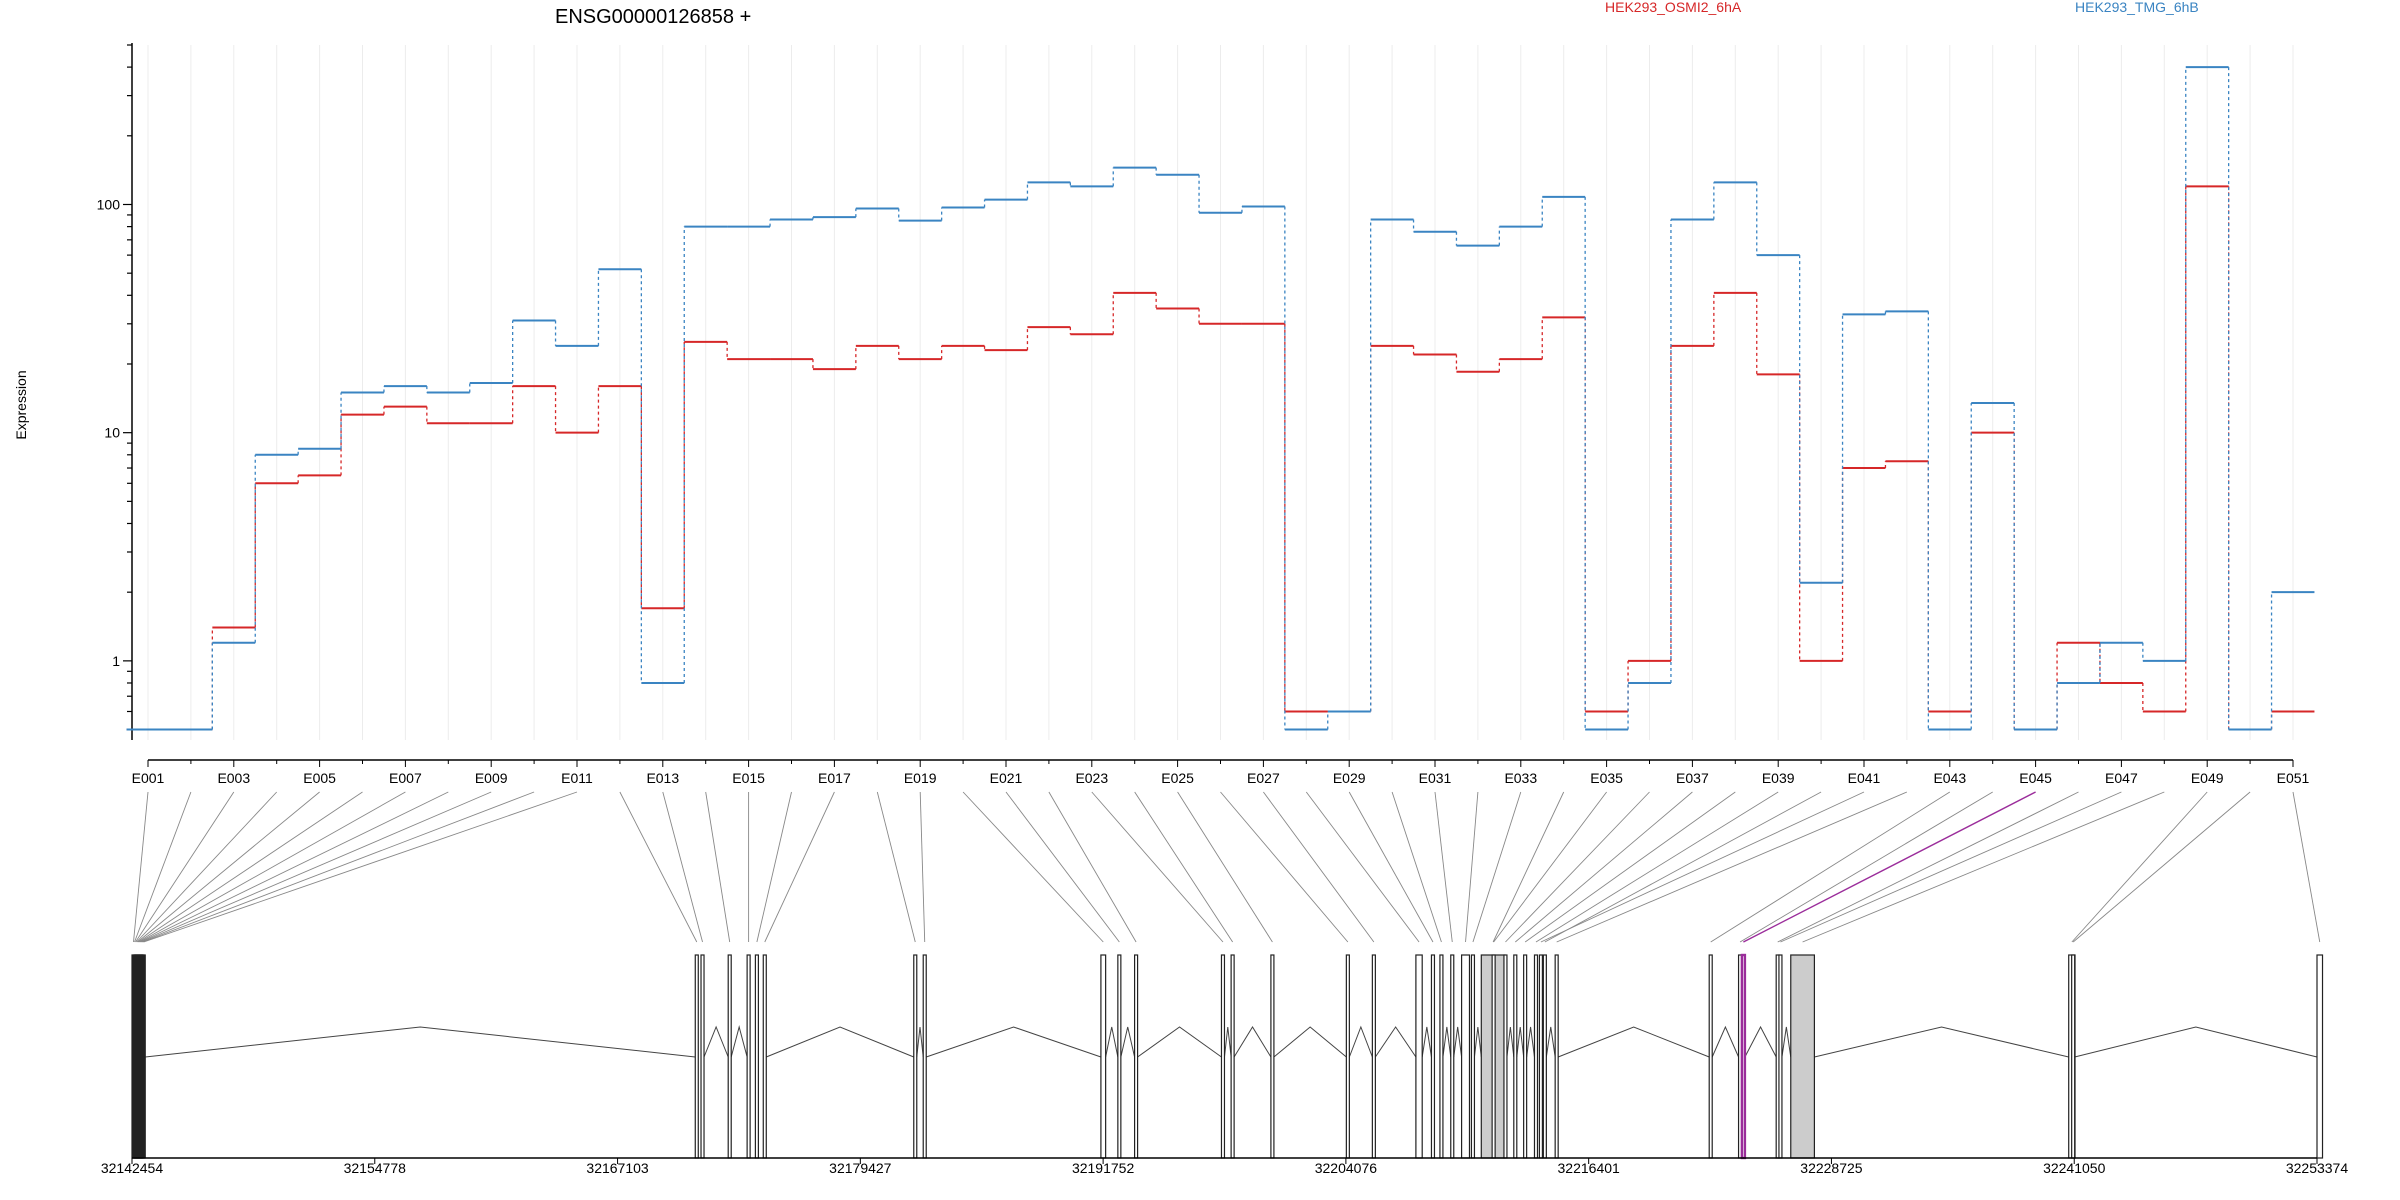 Image resolution: width=2400 pixels, height=1200 pixels. I want to click on x-tick-label: E035, so click(1606, 778).